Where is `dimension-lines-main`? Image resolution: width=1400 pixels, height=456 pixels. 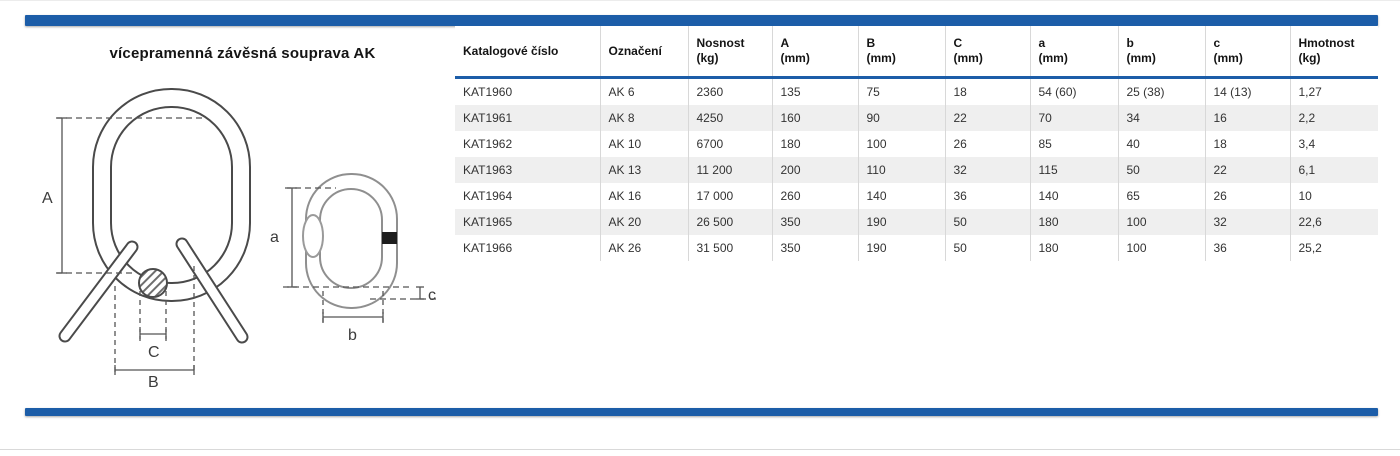
dimension-lines-main is located at coordinates (131, 246).